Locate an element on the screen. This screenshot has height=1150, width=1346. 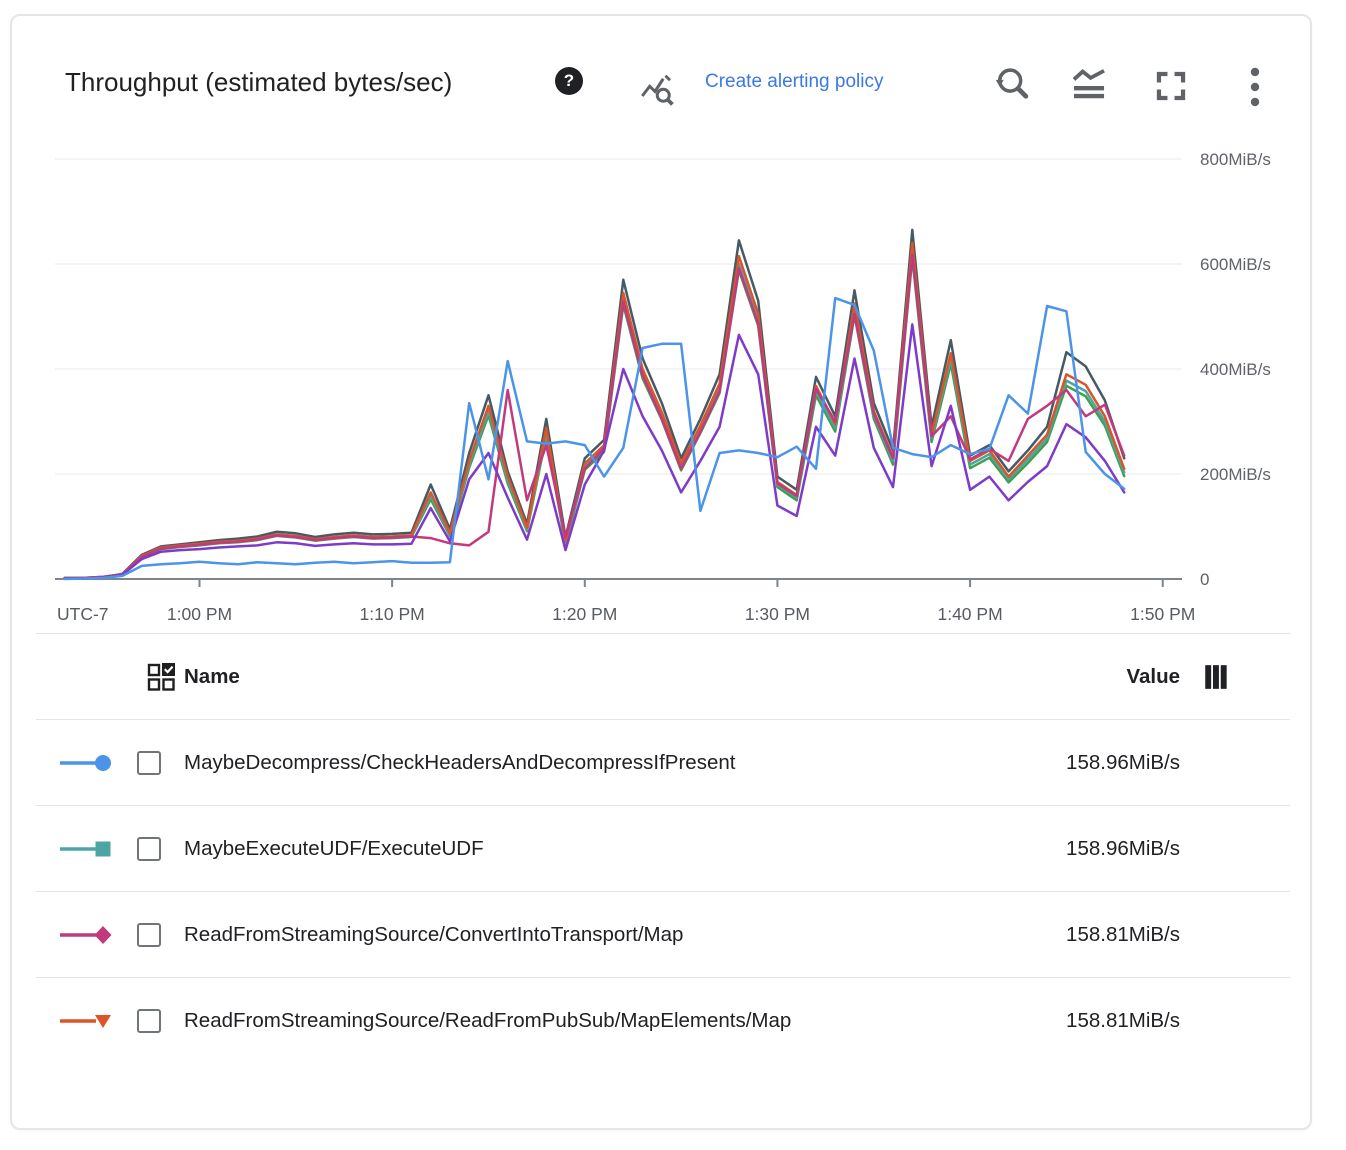
chart-legend-toggle-icon is located at coordinates (1089, 87).